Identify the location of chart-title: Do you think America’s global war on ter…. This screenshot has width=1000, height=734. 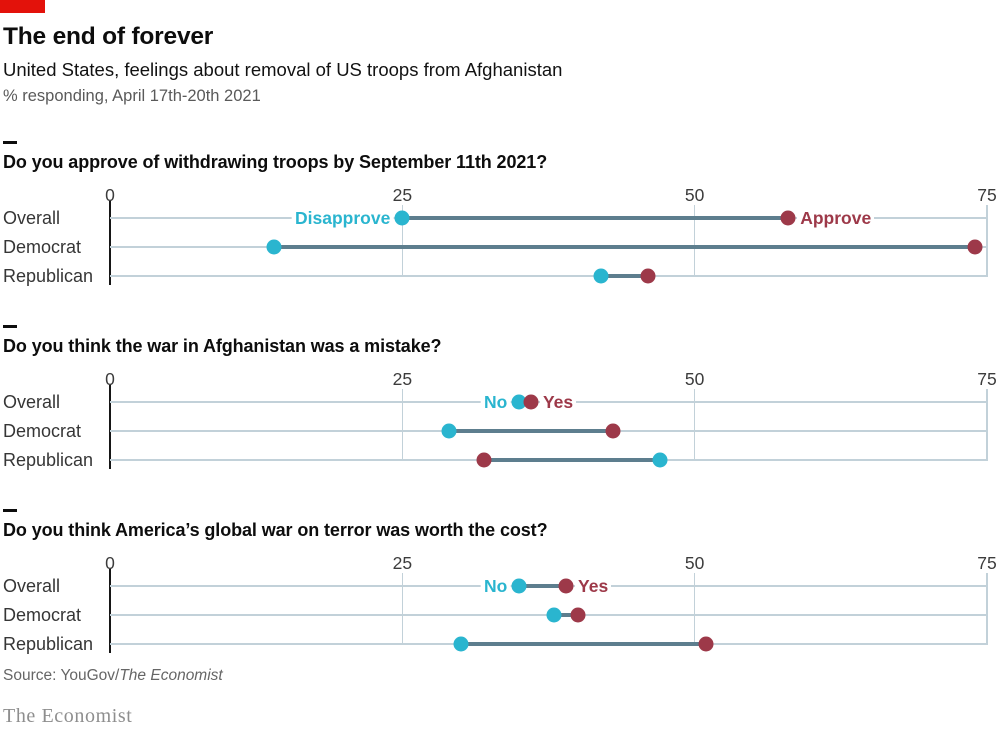
(275, 530).